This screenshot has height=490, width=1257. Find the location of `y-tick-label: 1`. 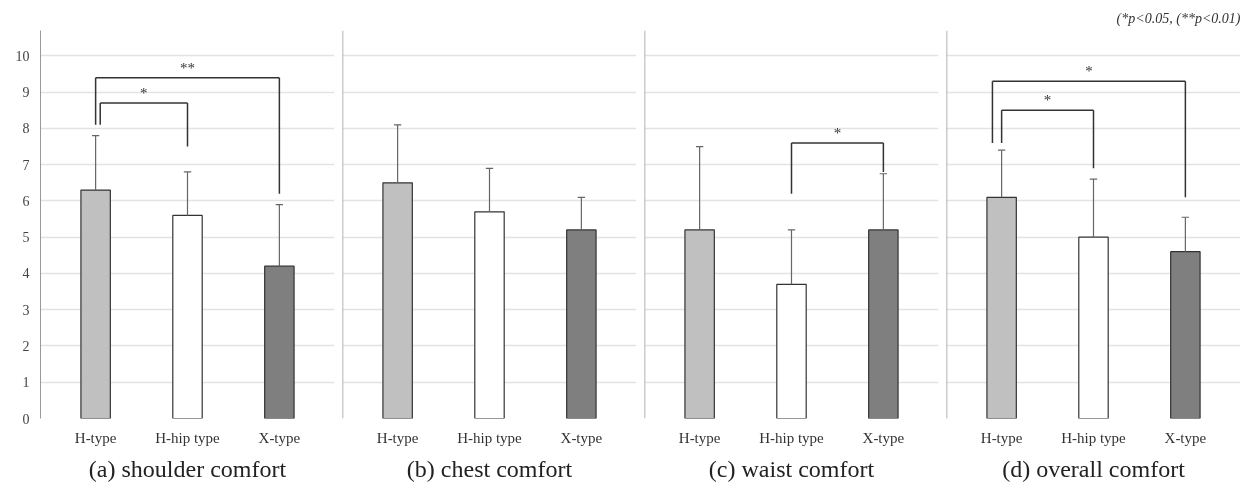

y-tick-label: 1 is located at coordinates (26, 383).